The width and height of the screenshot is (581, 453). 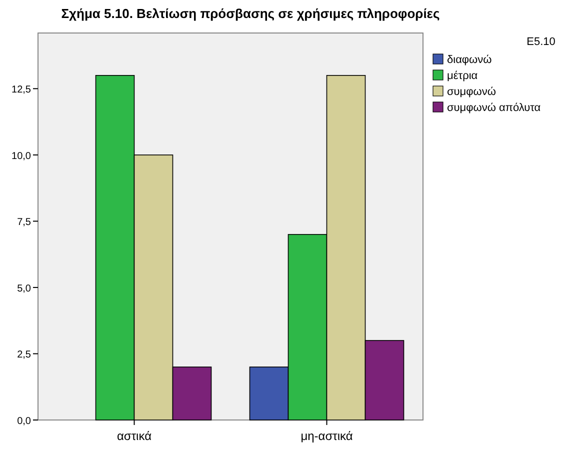 What do you see at coordinates (326, 436) in the screenshot?
I see `x-tick-label: μη-αστικά` at bounding box center [326, 436].